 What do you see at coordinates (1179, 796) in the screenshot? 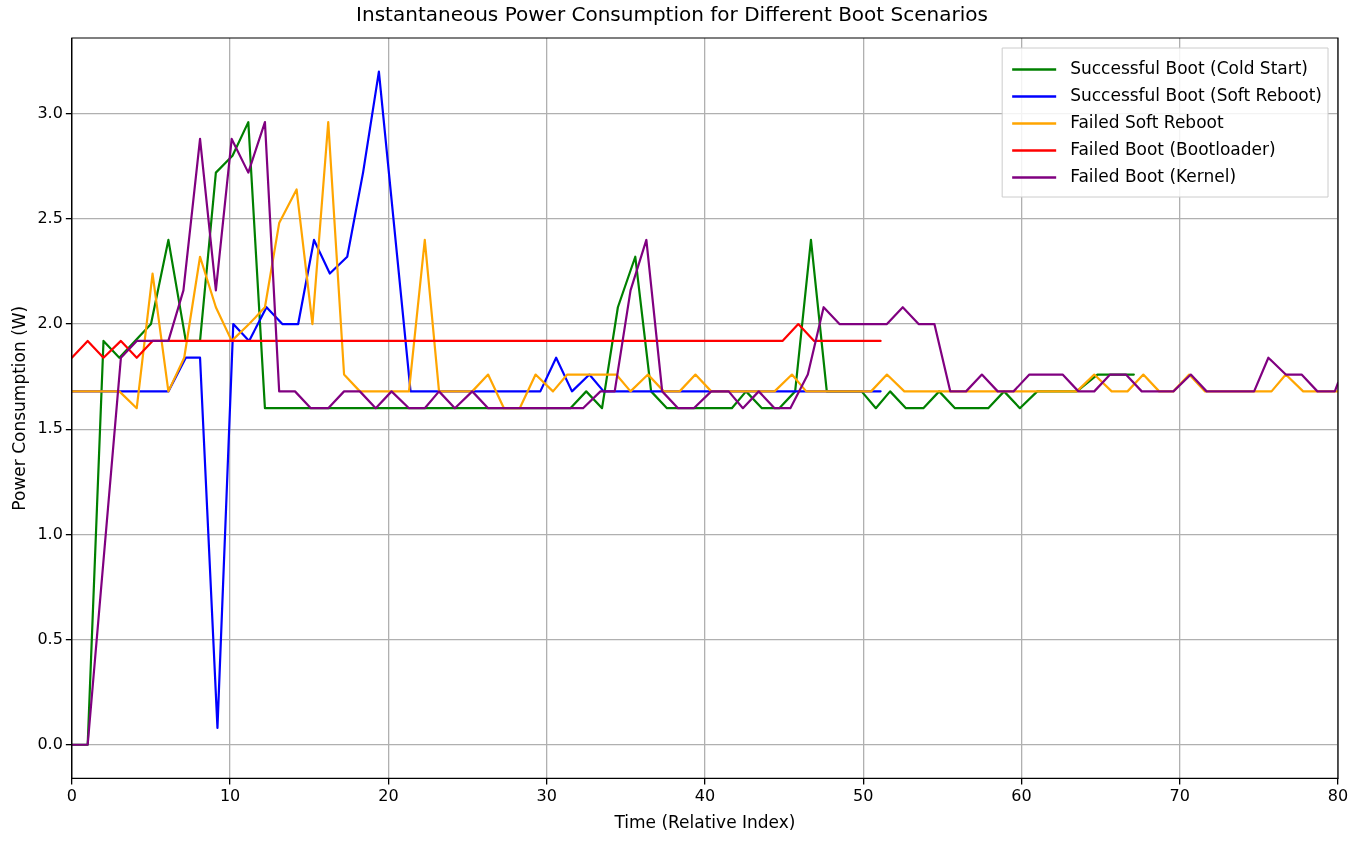
I see `x-tick-label: 70` at bounding box center [1179, 796].